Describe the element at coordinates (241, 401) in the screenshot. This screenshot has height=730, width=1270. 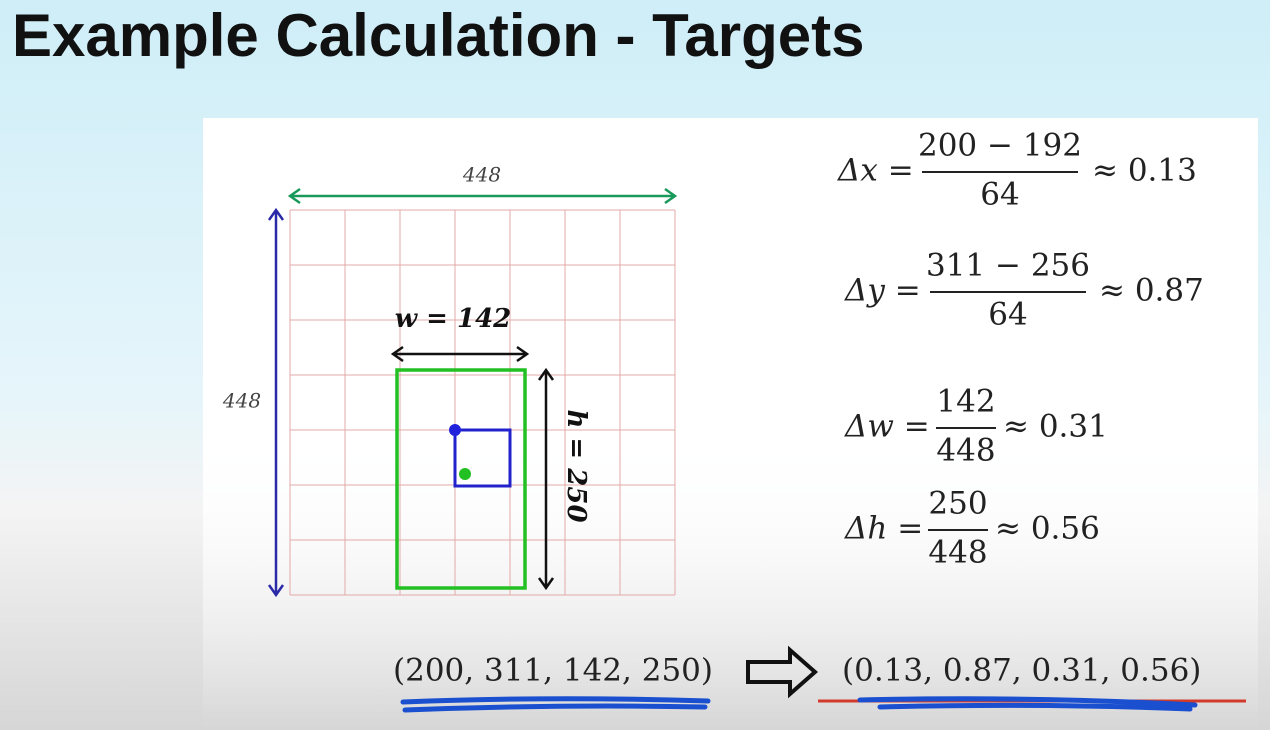
I see `left-label: 448` at that location.